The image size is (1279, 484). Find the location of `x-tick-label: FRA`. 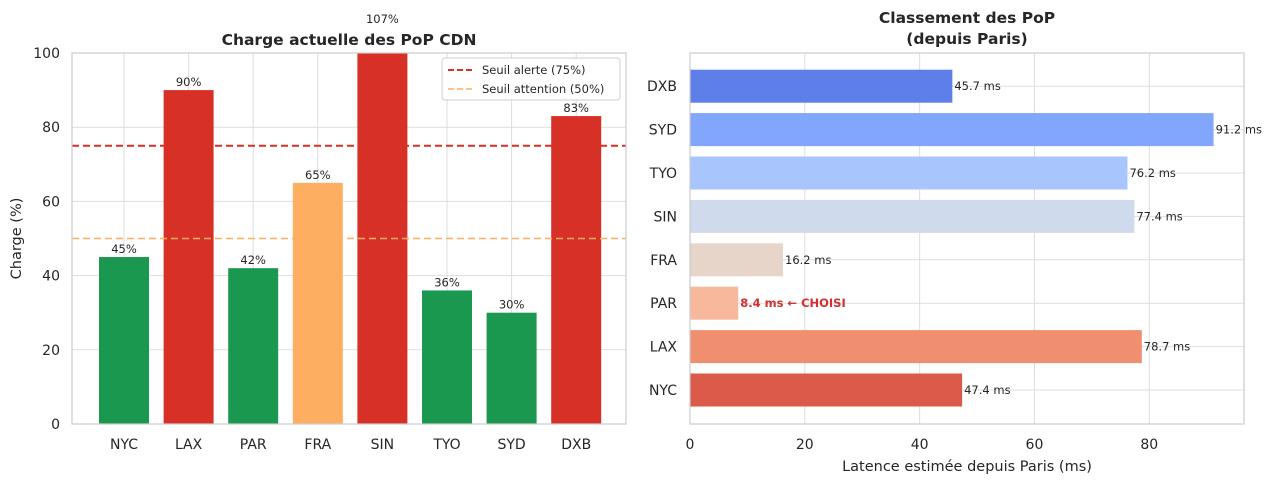

x-tick-label: FRA is located at coordinates (317, 445).